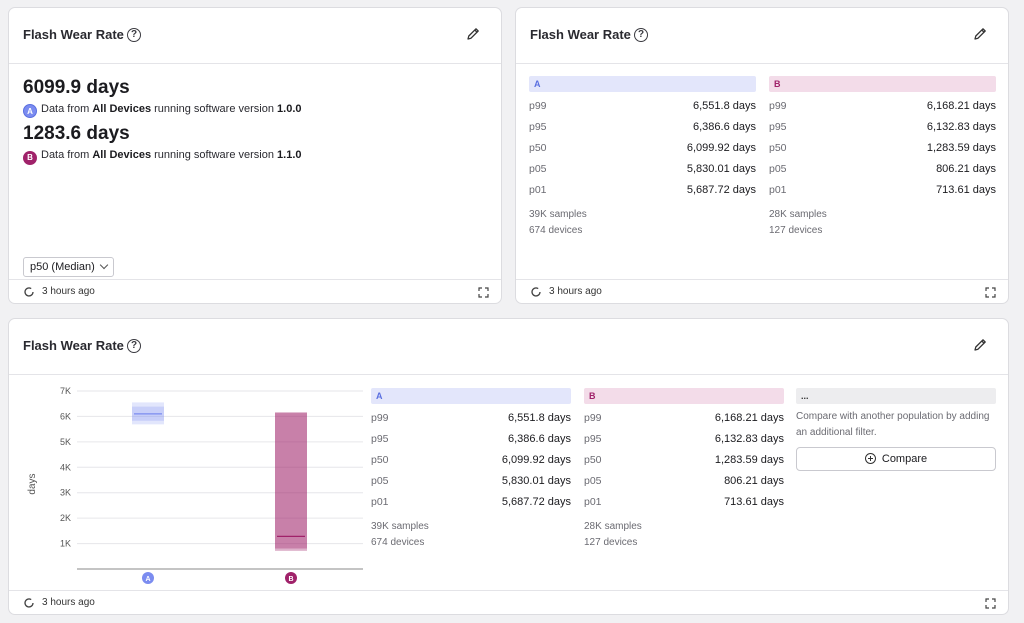 This screenshot has height=623, width=1024. I want to click on percentile-select-value: p50 (Median), so click(62, 267).